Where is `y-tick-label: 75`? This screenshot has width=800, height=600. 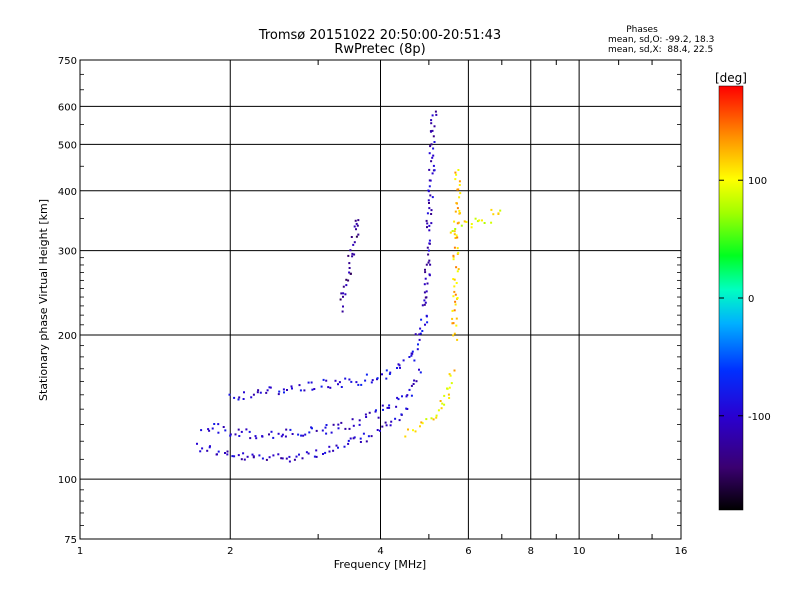
y-tick-label: 75 is located at coordinates (70, 540).